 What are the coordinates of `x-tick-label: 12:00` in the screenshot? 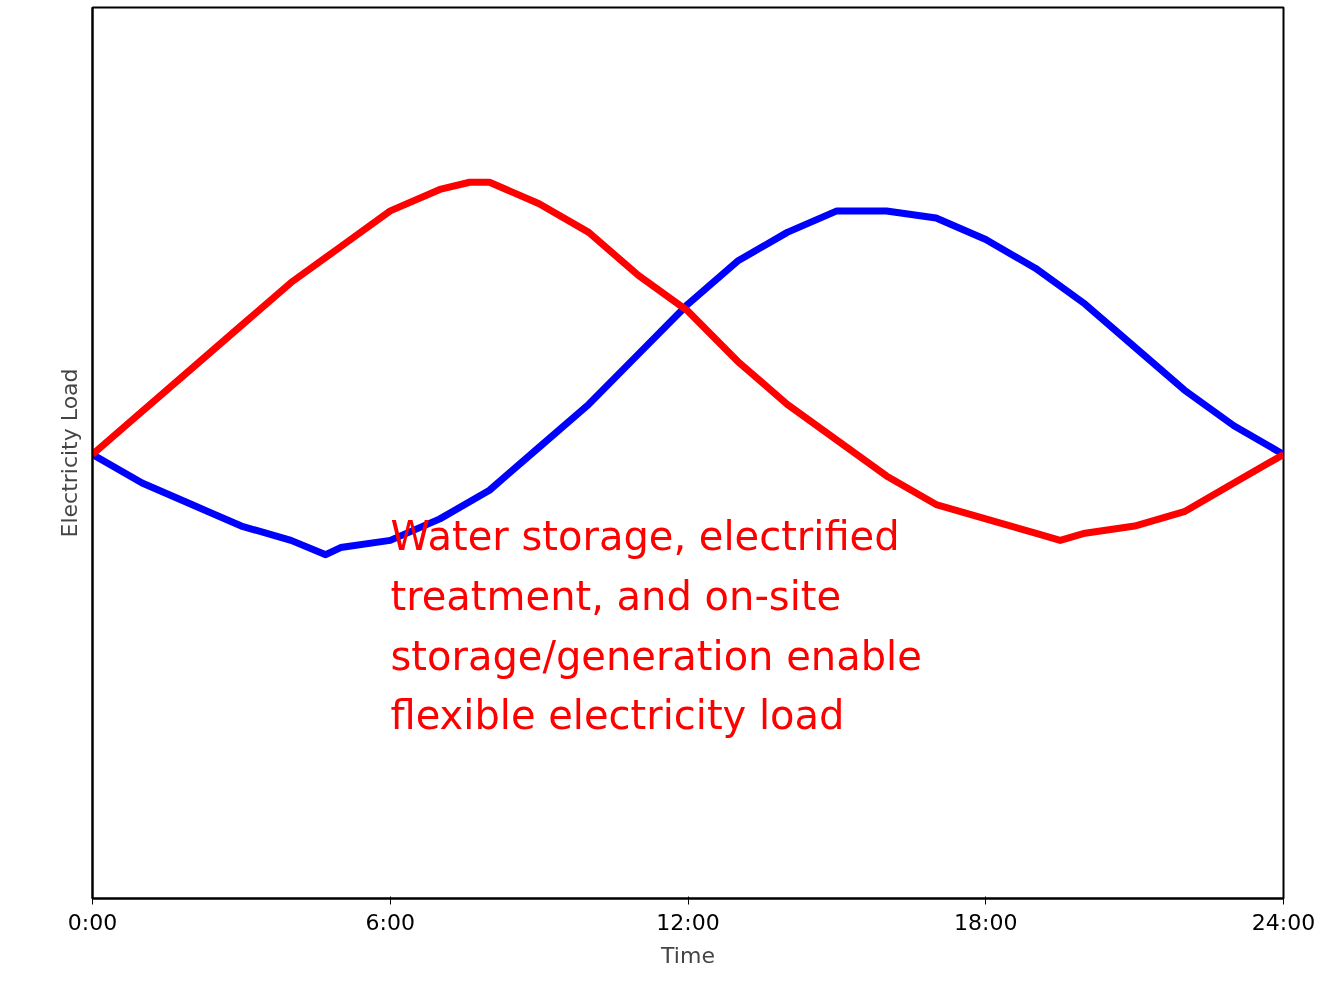 It's located at (688, 922).